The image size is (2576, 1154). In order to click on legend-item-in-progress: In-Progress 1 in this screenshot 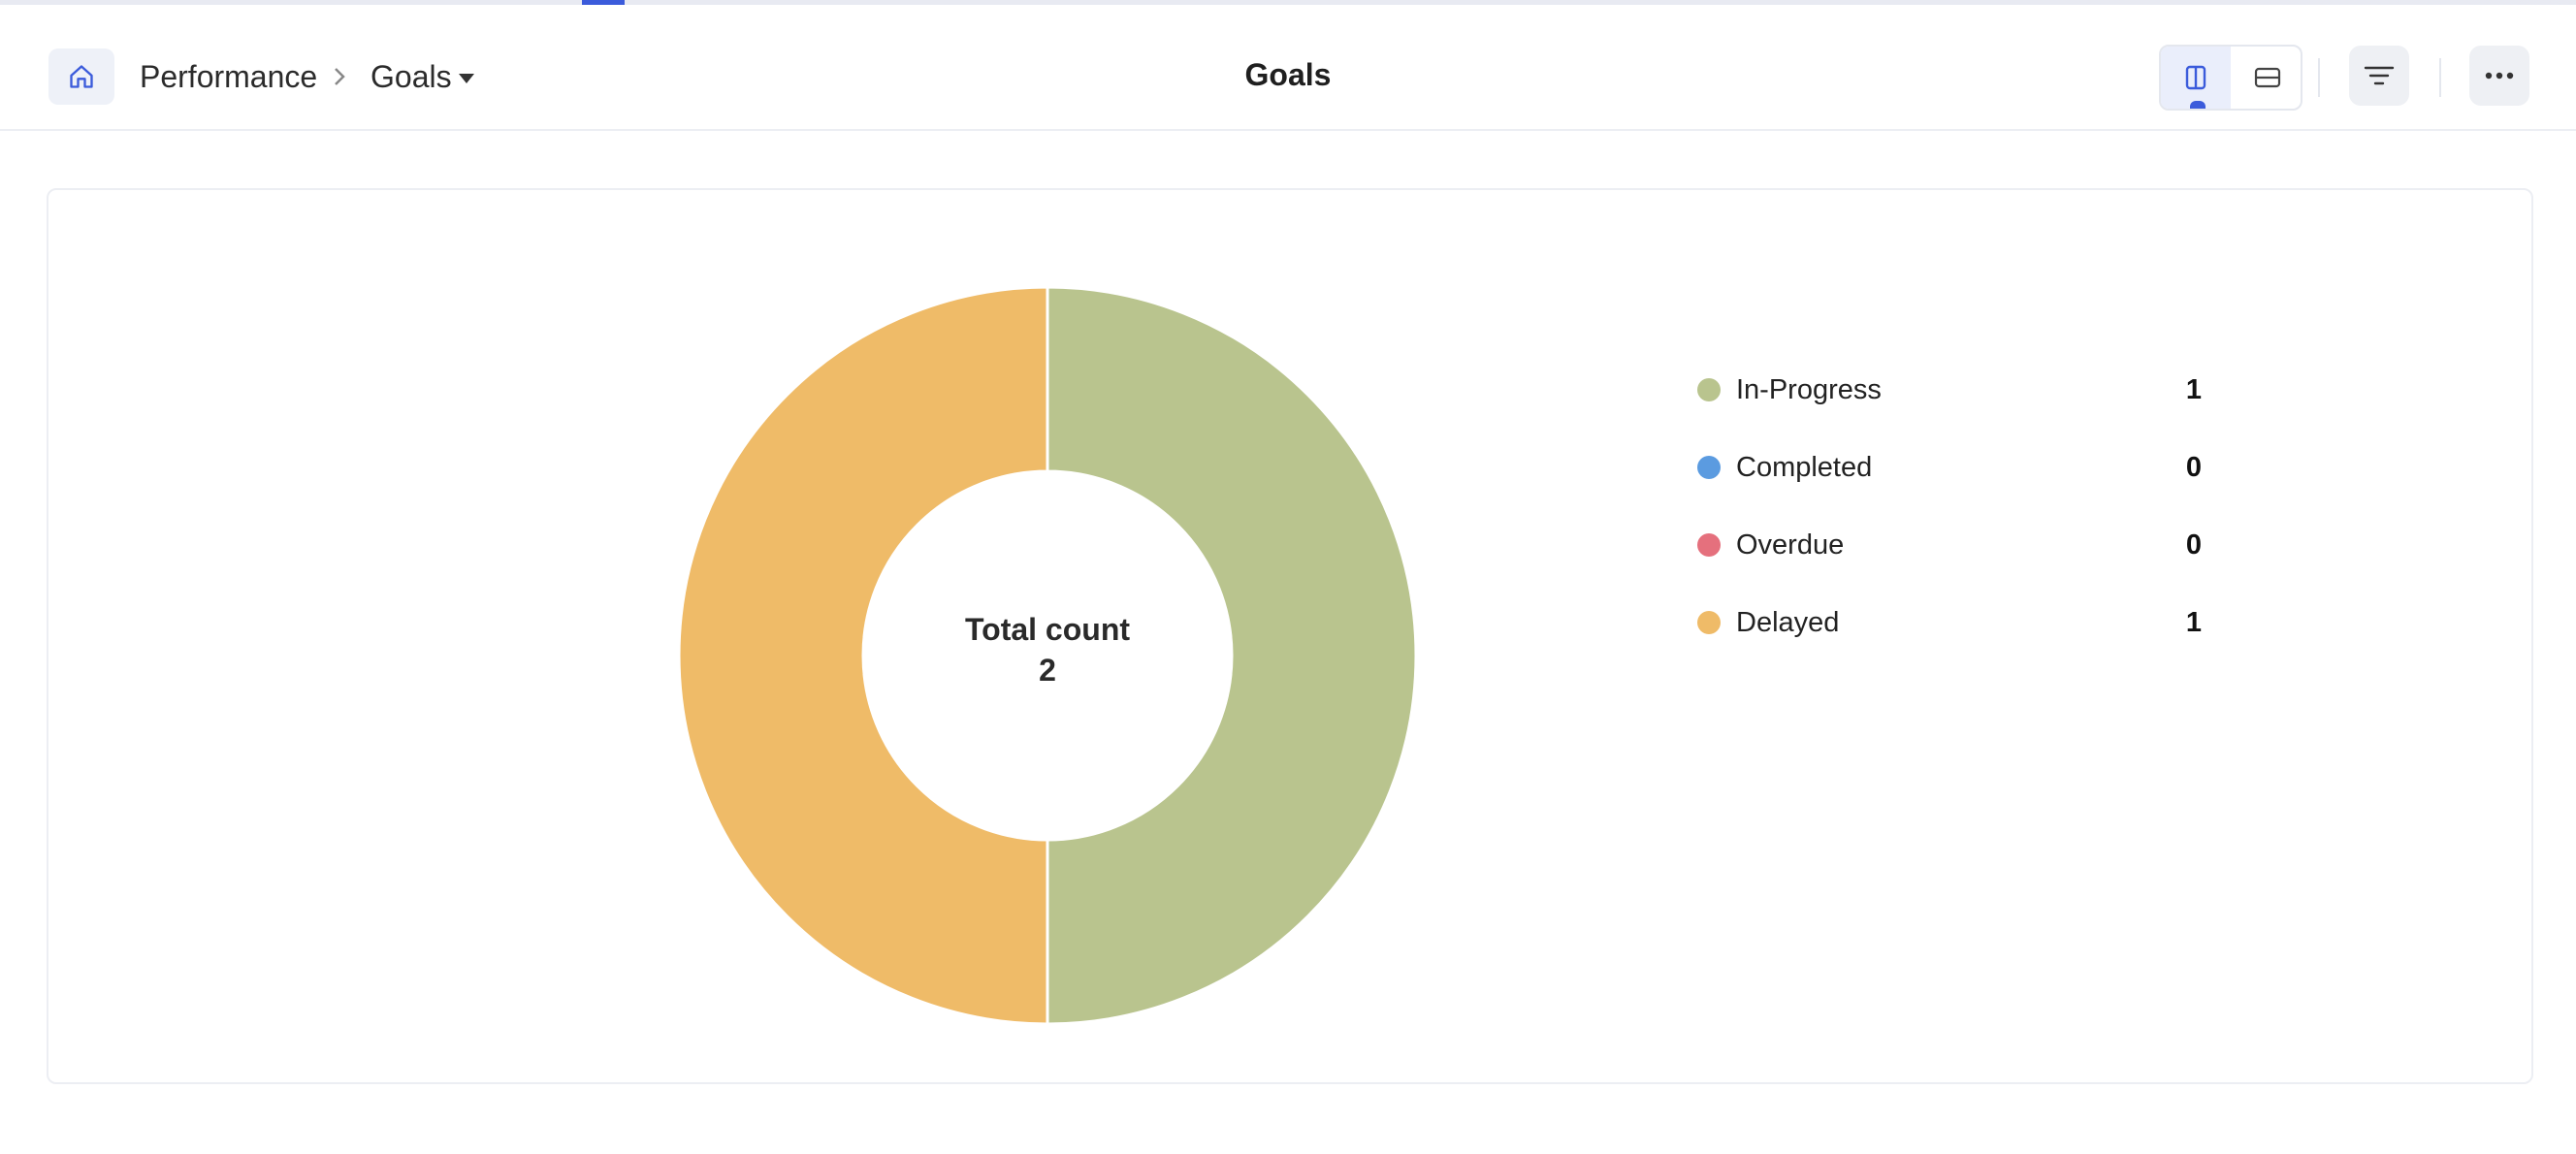, I will do `click(1949, 390)`.